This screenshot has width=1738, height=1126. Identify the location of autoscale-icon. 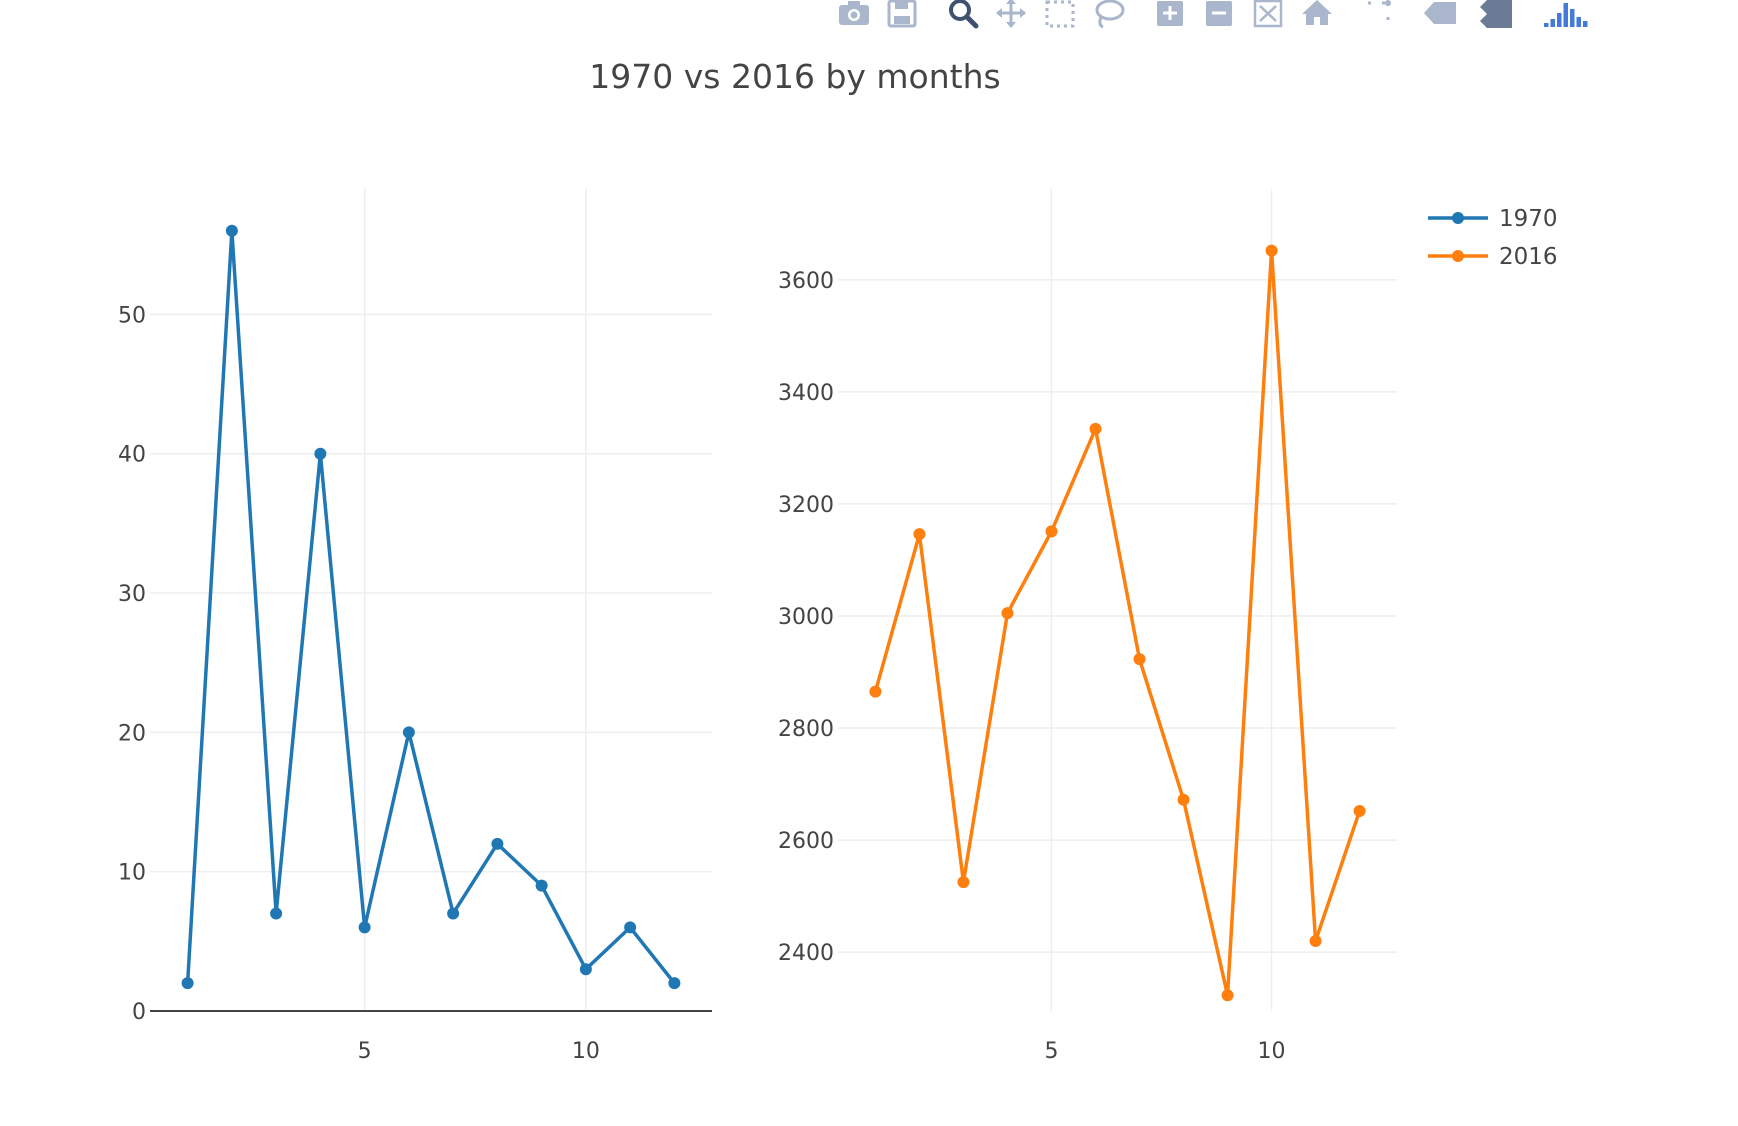
(1268, 14).